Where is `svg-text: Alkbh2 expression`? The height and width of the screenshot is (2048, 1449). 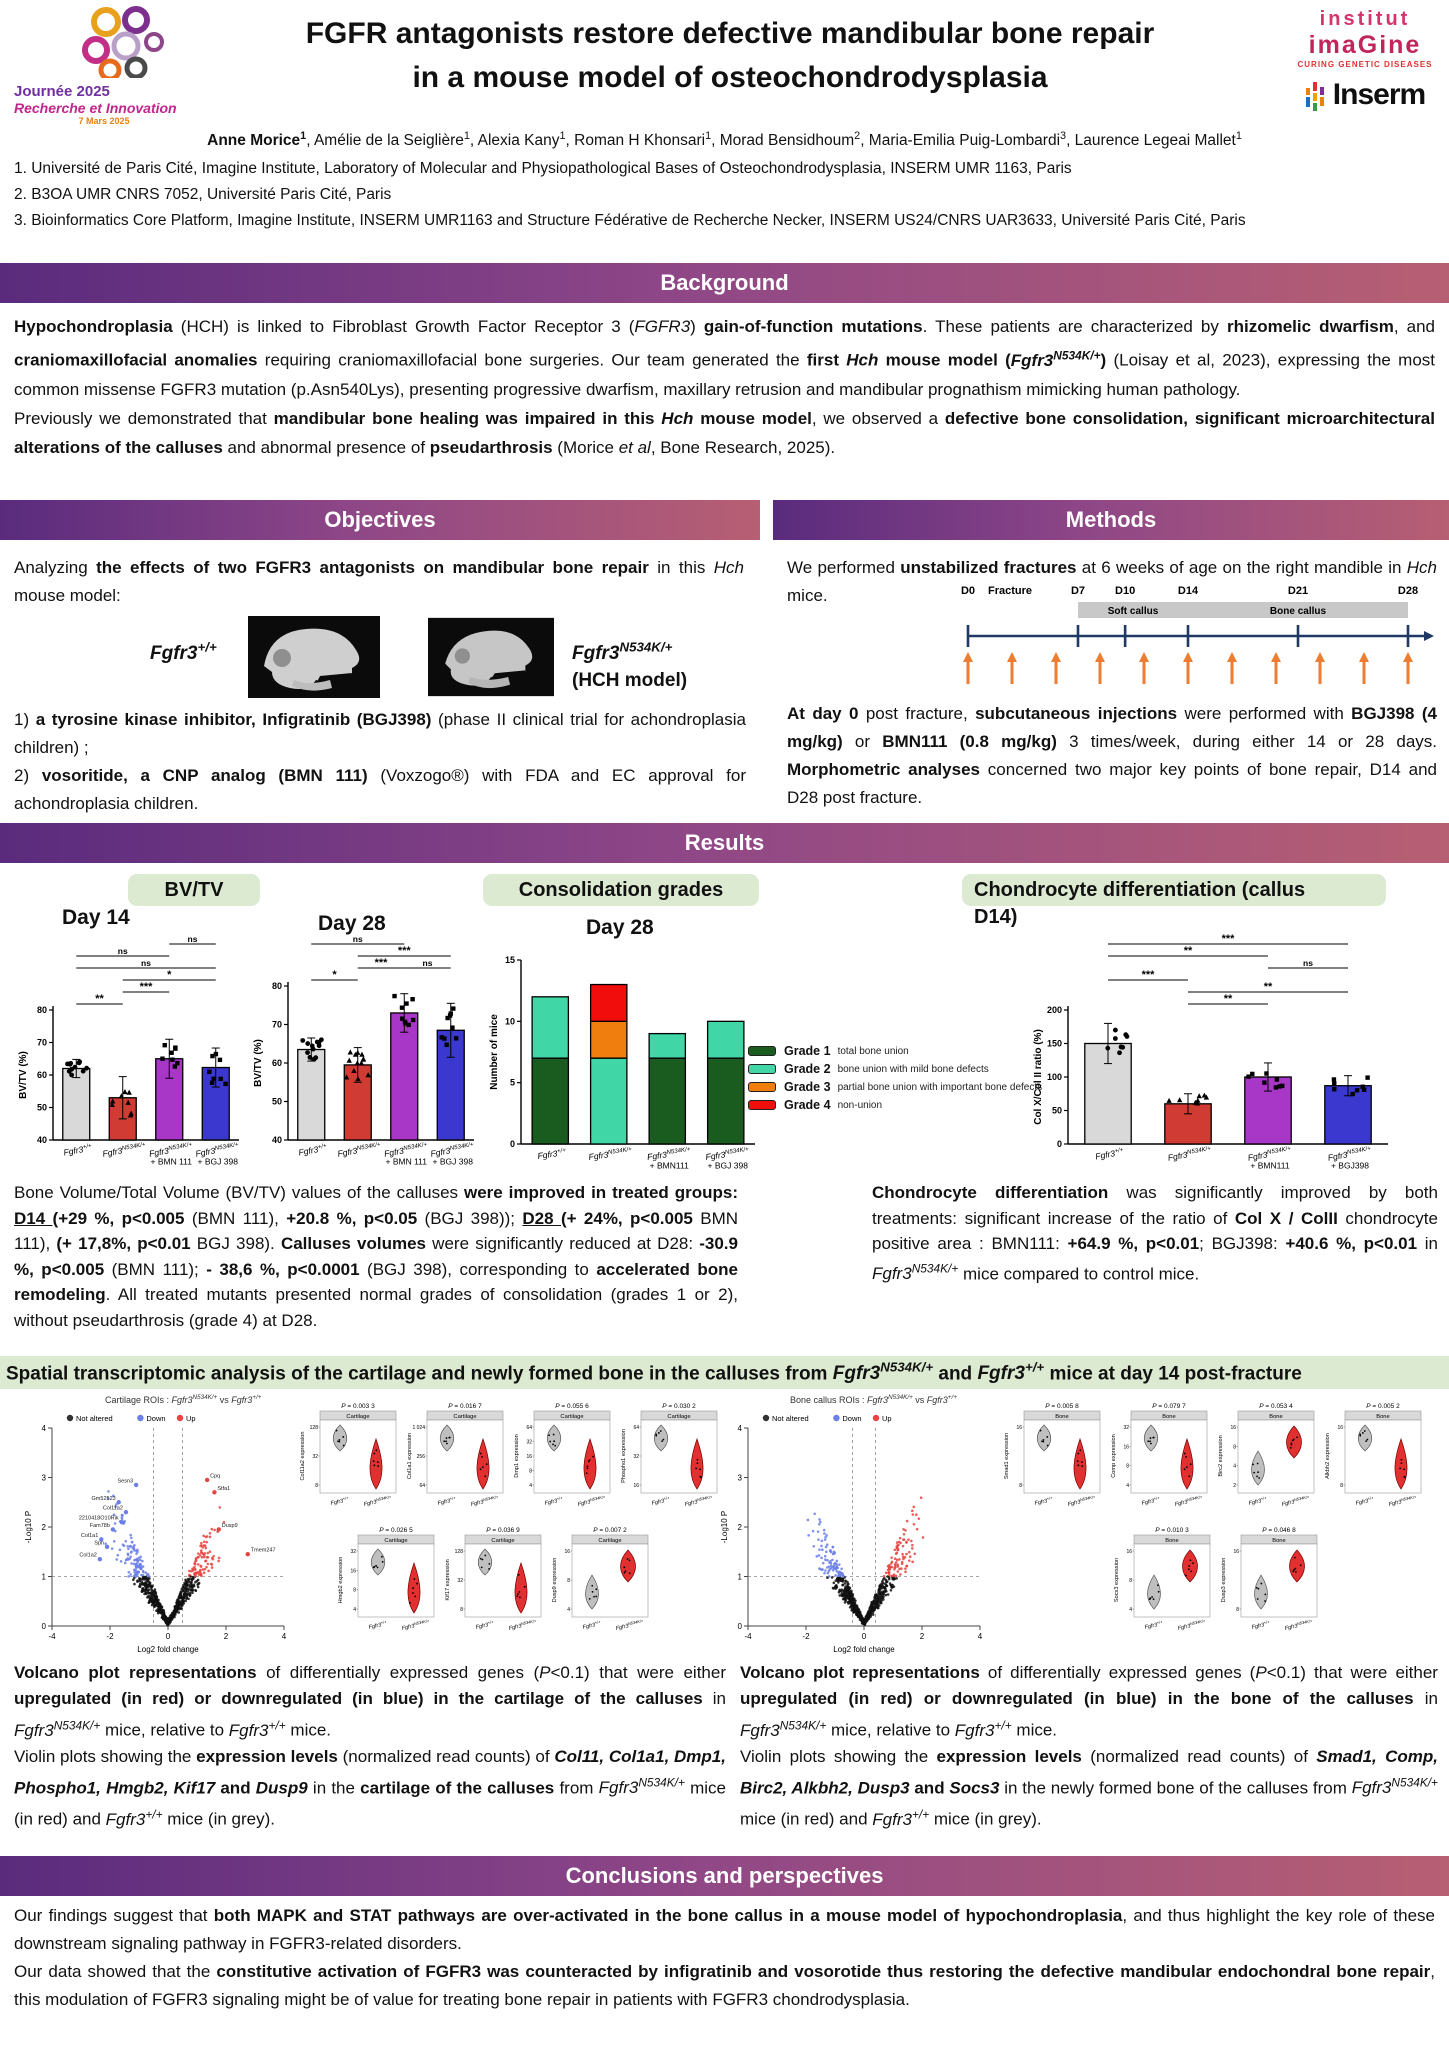
svg-text: Alkbh2 expression is located at coordinates (1328, 1456).